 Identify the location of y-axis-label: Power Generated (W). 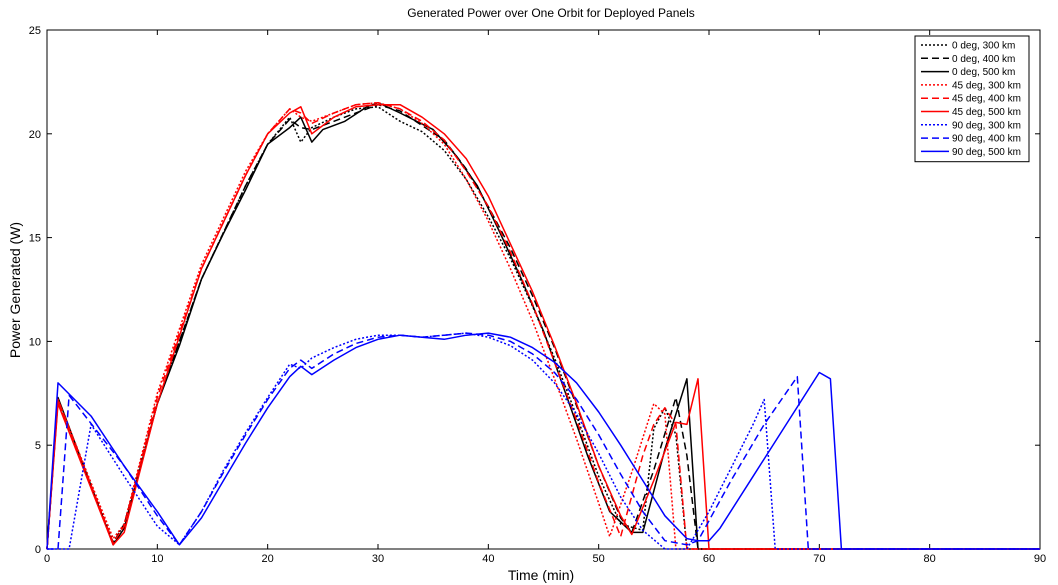
(15, 290).